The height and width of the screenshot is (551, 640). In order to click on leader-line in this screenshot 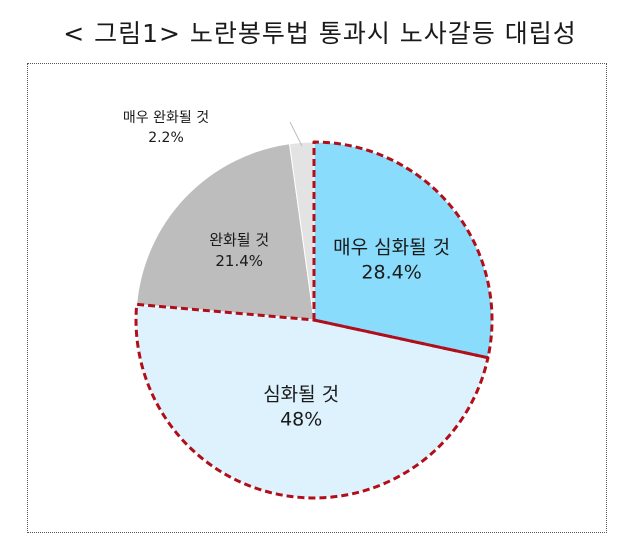, I will do `click(296, 134)`.